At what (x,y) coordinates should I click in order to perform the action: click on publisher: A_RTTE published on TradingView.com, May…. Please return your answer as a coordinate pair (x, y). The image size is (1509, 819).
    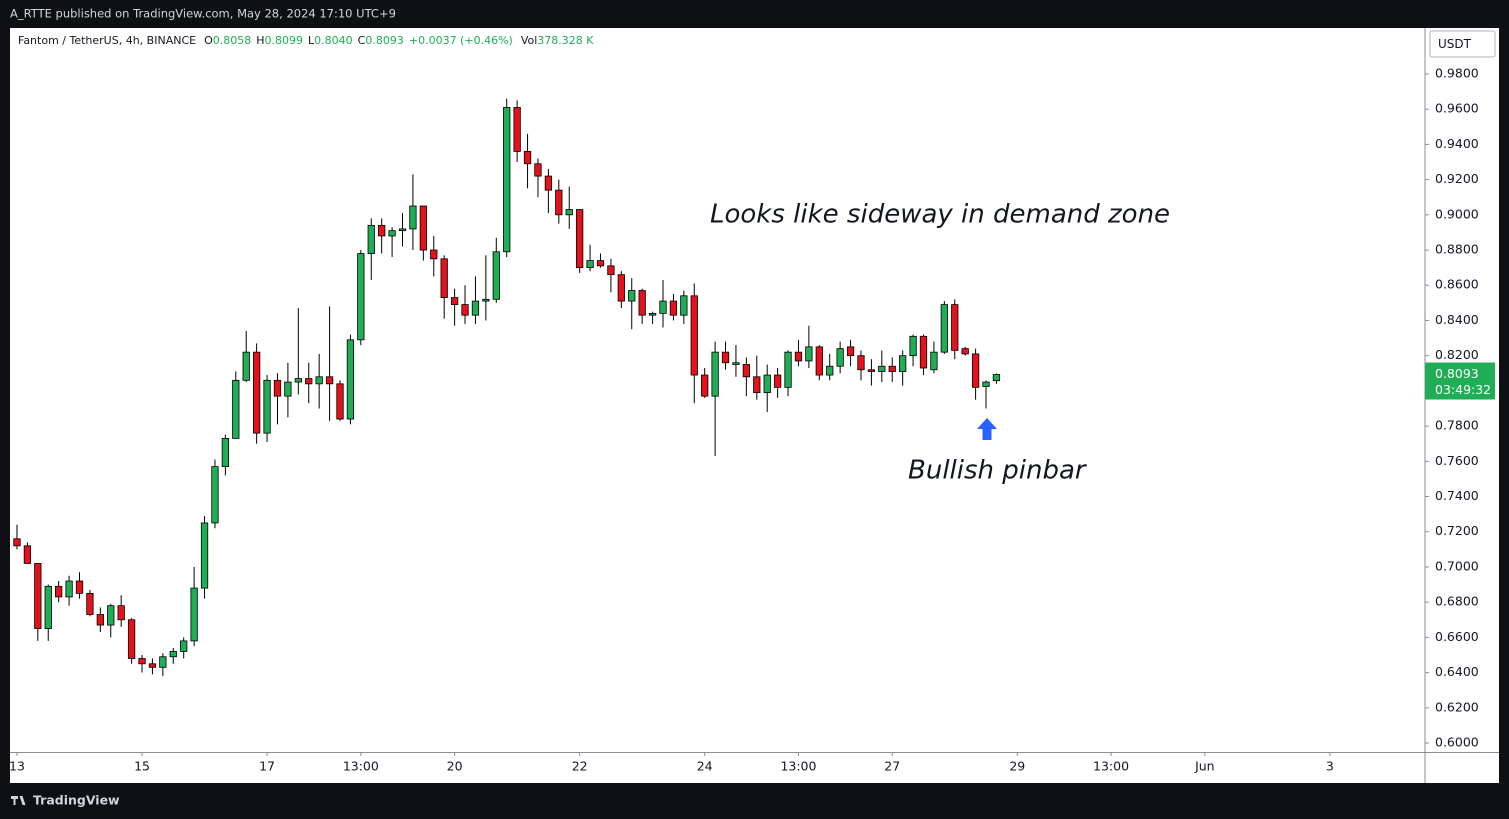
    Looking at the image, I should click on (203, 14).